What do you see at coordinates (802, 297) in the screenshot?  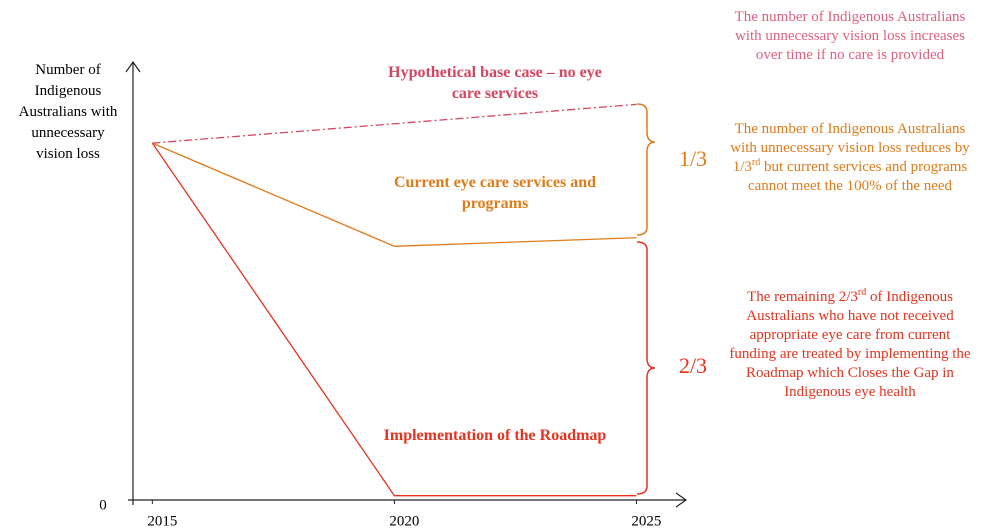 I see `annotation-text: The remaining 2/3` at bounding box center [802, 297].